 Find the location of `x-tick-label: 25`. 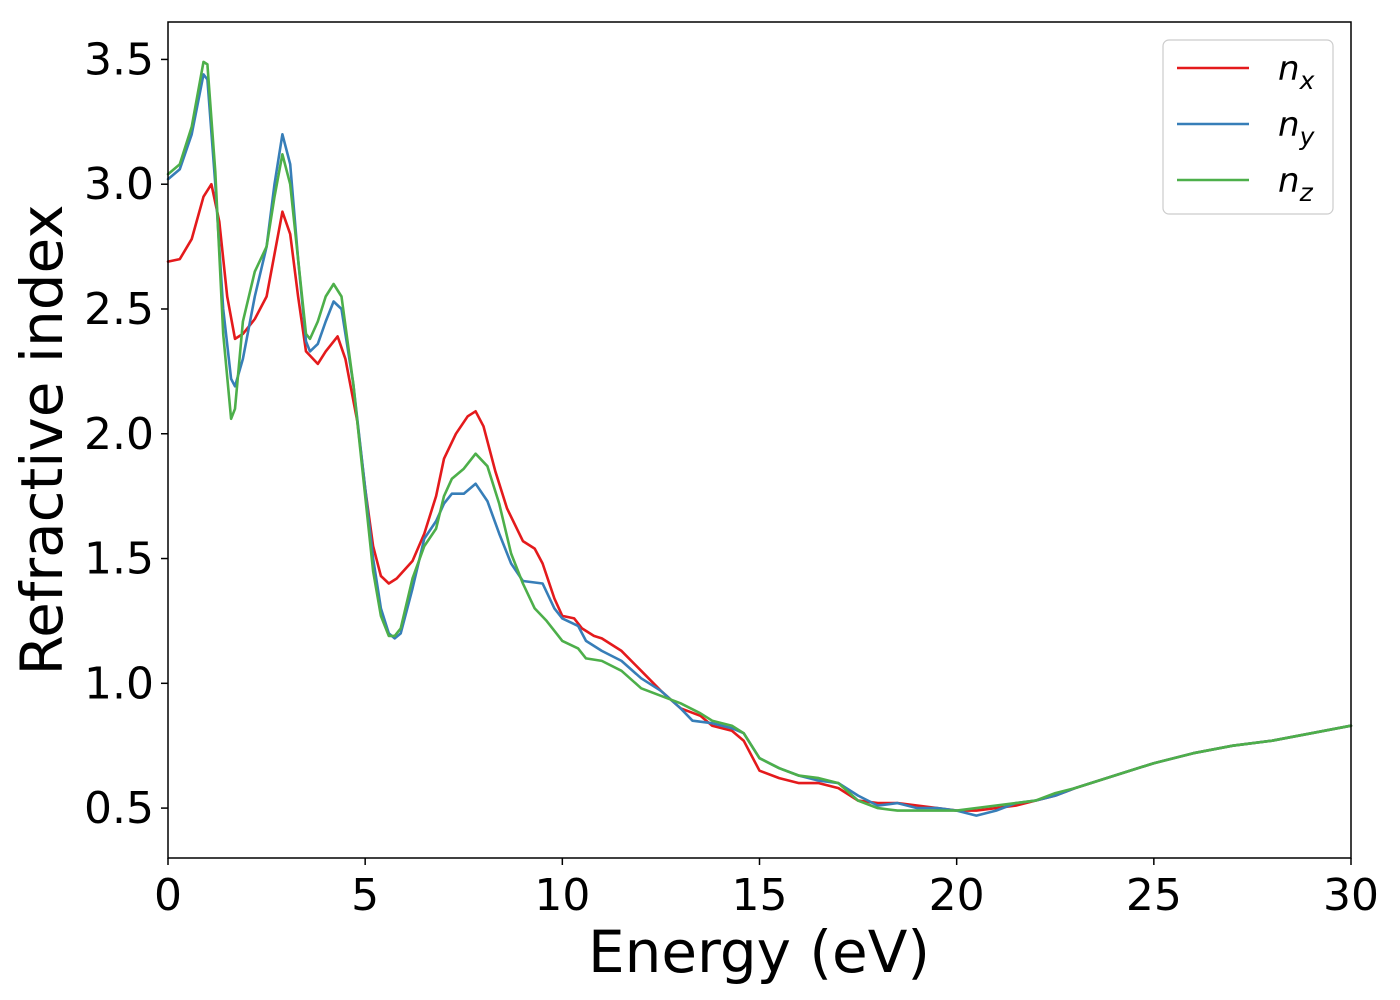

x-tick-label: 25 is located at coordinates (1154, 895).